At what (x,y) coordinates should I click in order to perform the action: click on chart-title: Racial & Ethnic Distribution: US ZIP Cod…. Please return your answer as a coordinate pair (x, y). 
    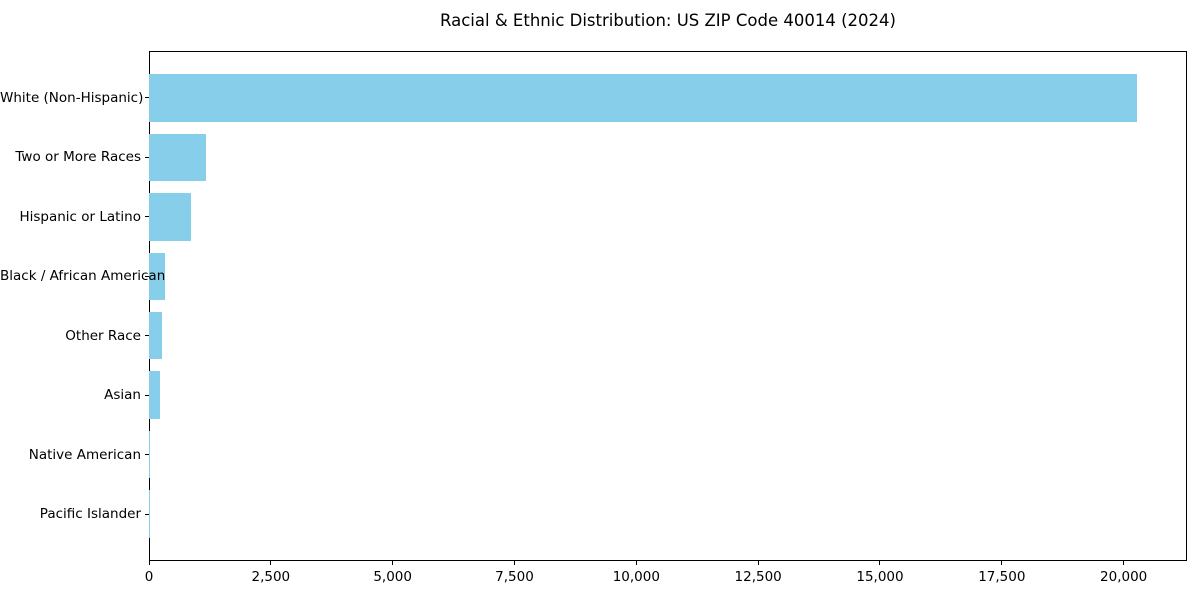
    Looking at the image, I should click on (668, 20).